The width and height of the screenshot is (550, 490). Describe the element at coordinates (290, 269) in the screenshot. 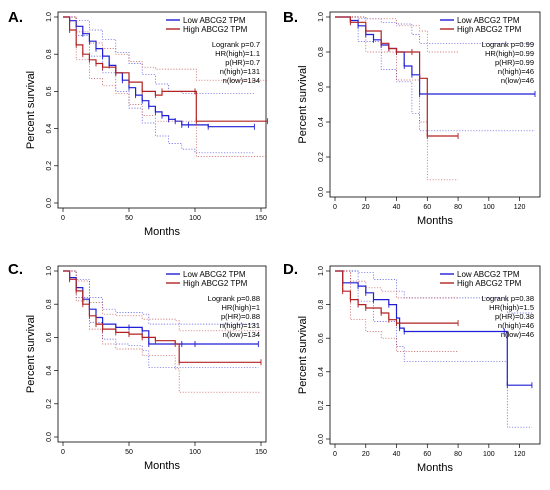

I see `panel-label: D.` at that location.